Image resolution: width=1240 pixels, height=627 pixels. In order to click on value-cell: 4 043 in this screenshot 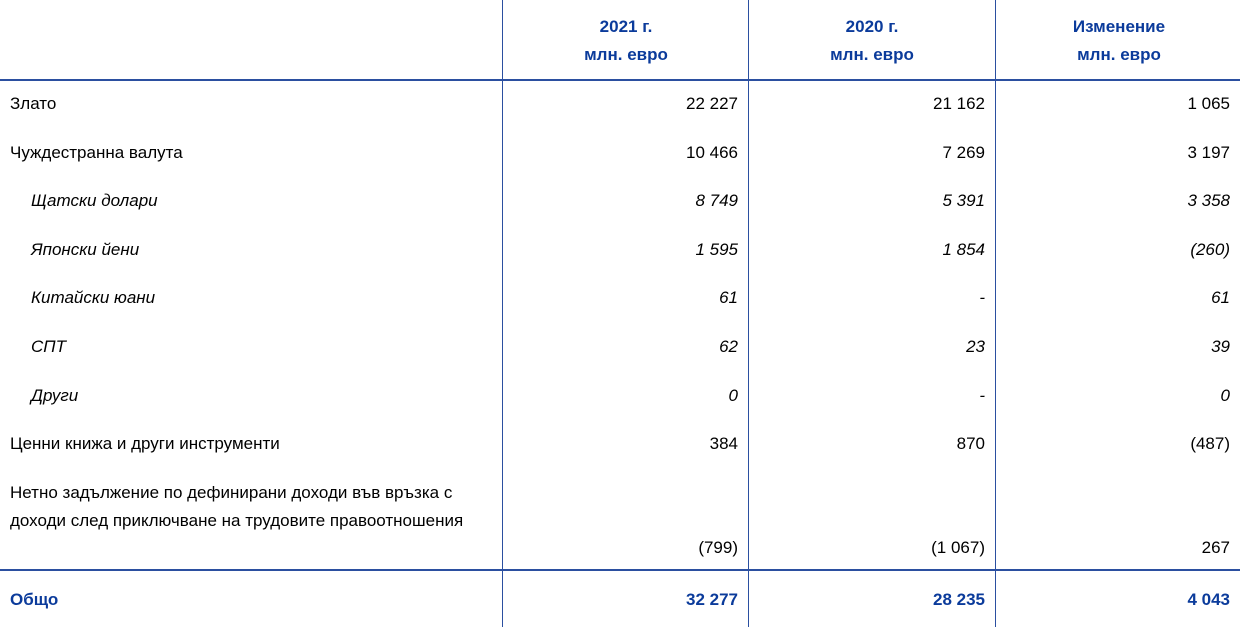, I will do `click(1208, 599)`.